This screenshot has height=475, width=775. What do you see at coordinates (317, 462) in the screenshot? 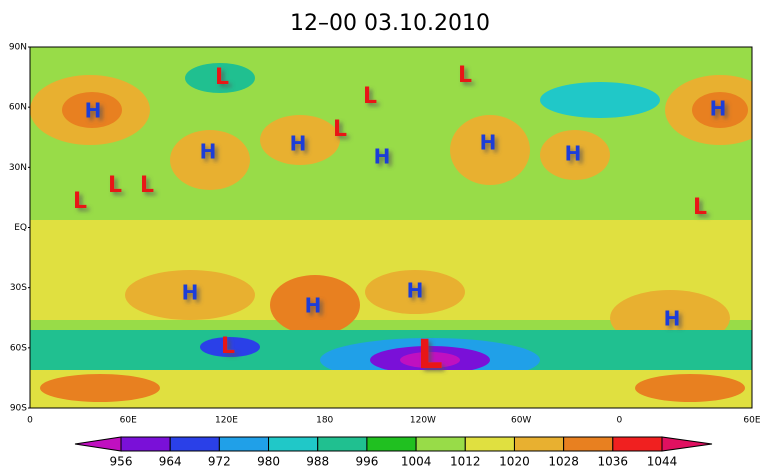
I see `colorbar-label: 988` at bounding box center [317, 462].